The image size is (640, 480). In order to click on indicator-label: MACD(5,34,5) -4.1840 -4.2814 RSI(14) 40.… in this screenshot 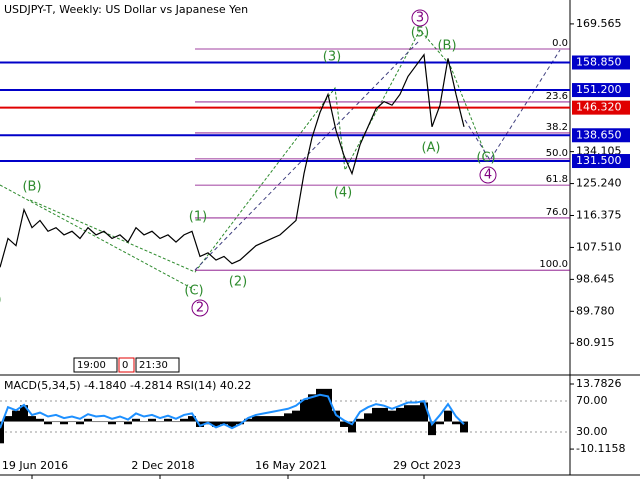, I will do `click(127, 385)`.